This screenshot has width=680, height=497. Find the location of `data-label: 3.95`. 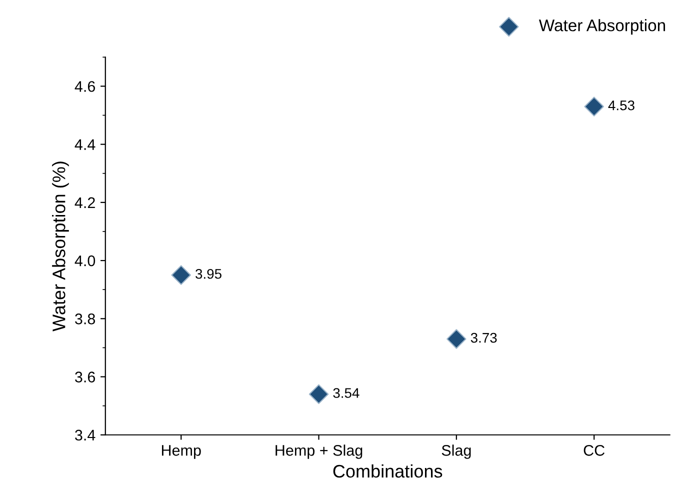

data-label: 3.95 is located at coordinates (209, 273).